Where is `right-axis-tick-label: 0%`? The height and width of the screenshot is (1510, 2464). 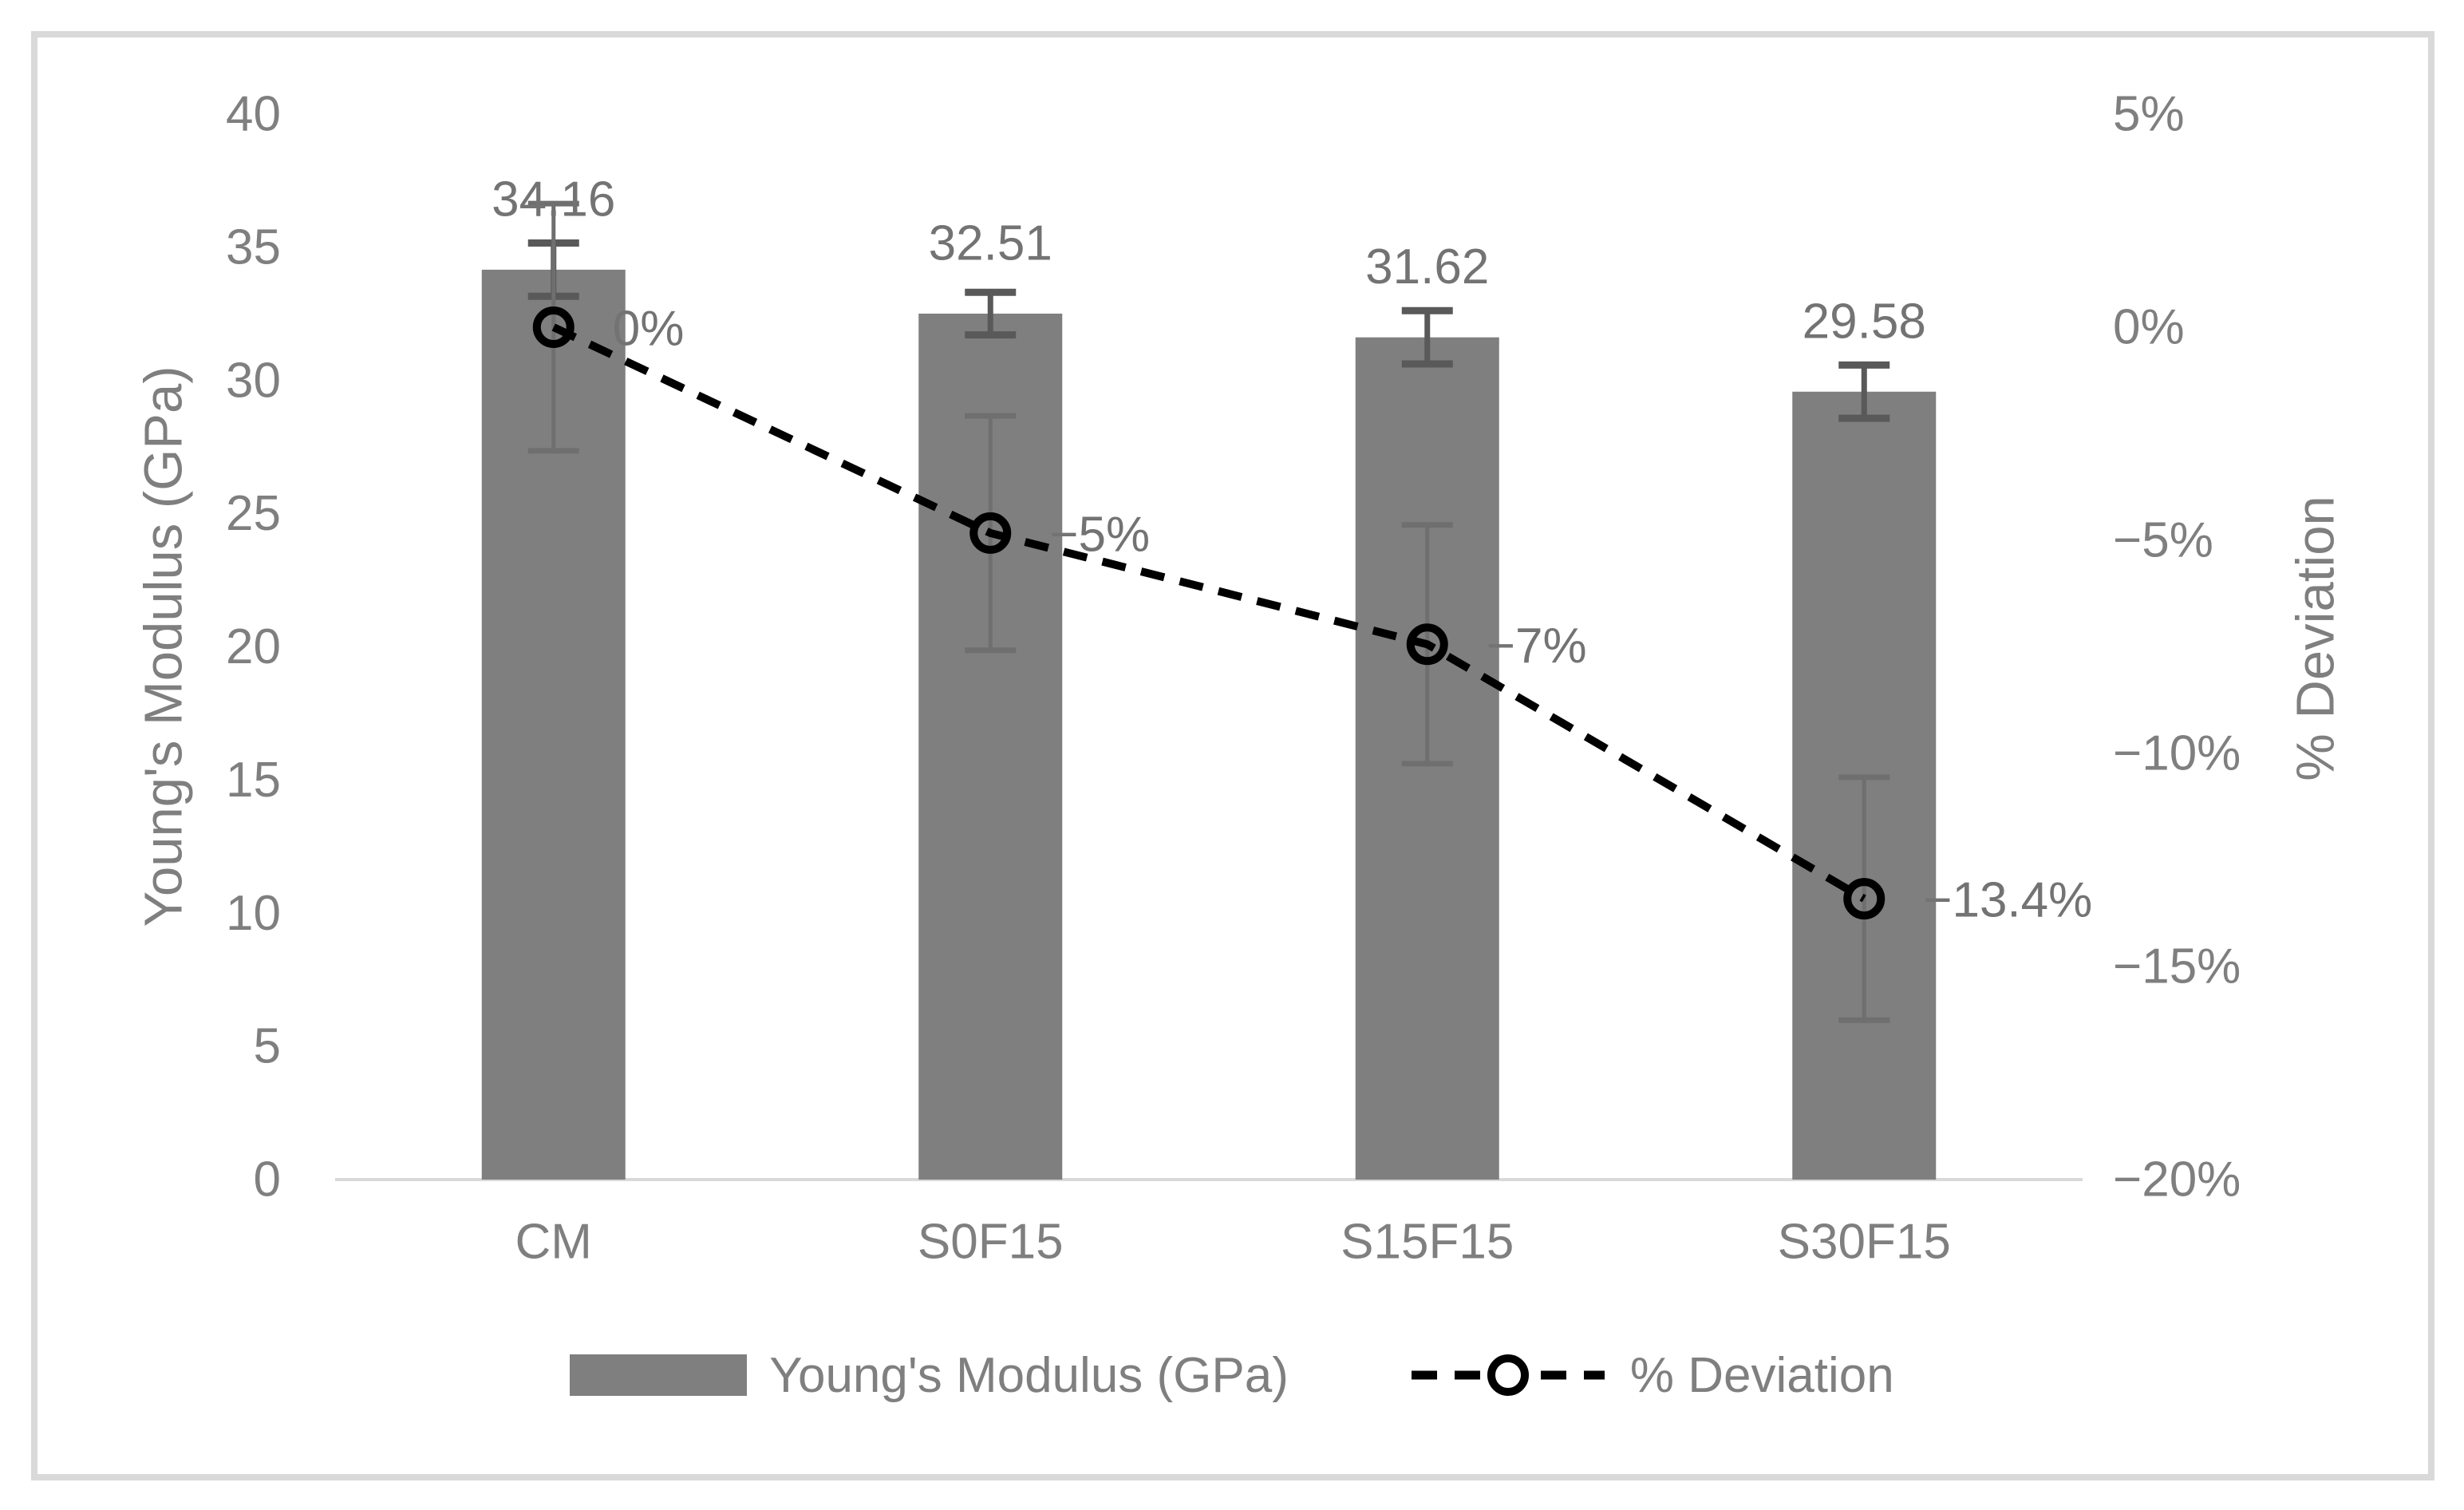 right-axis-tick-label: 0% is located at coordinates (2149, 328).